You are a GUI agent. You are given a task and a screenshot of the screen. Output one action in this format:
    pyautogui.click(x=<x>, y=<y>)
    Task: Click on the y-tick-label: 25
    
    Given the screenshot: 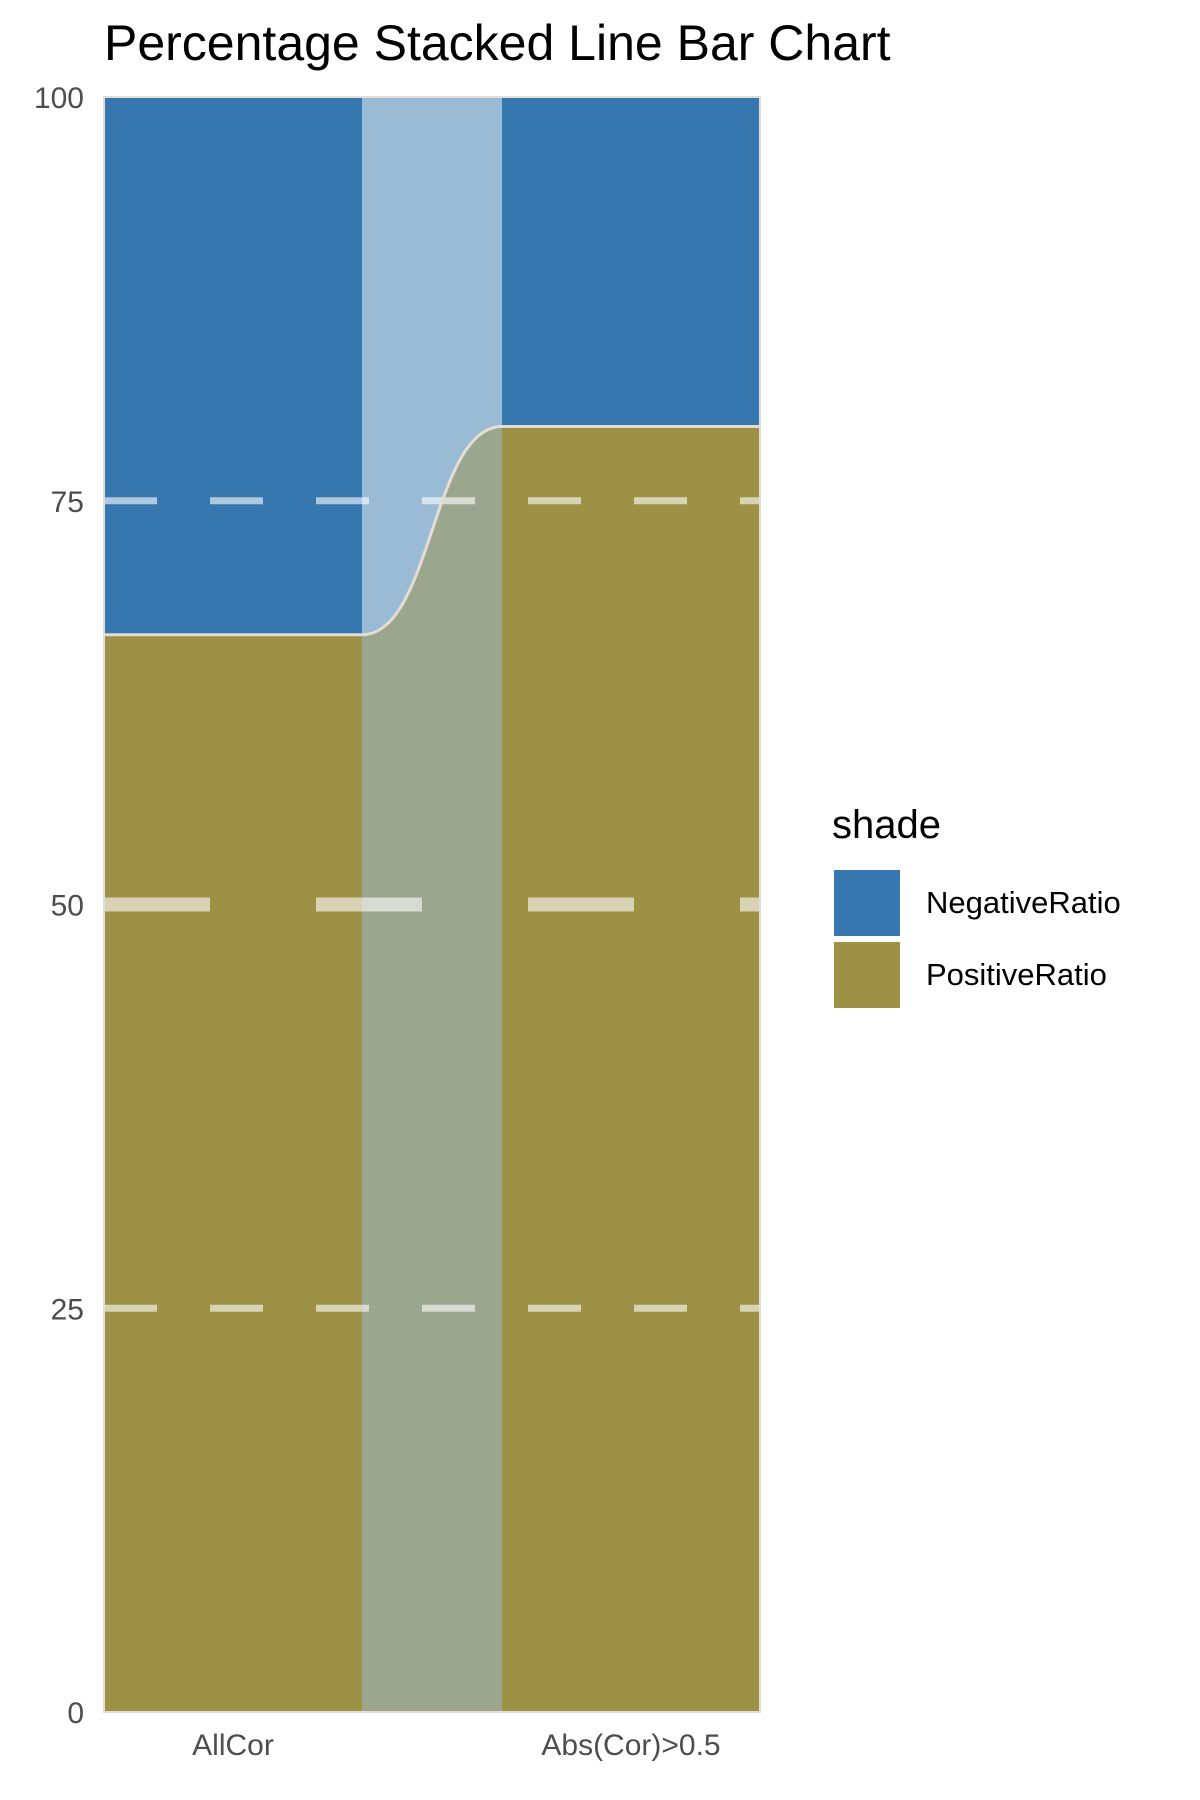 What is the action you would take?
    pyautogui.click(x=67, y=1309)
    